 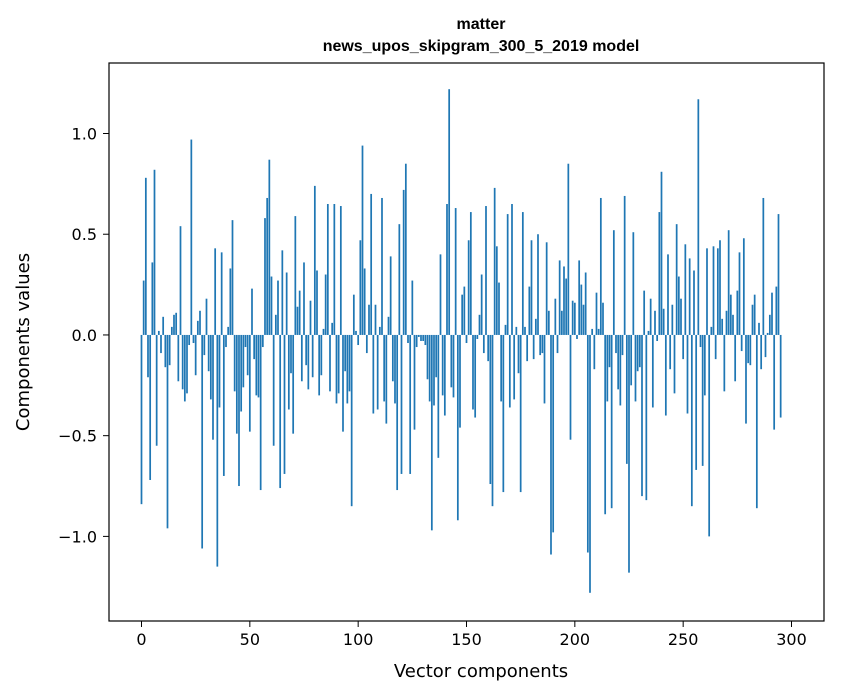 I want to click on x-axis-label: Vector components, so click(x=481, y=671).